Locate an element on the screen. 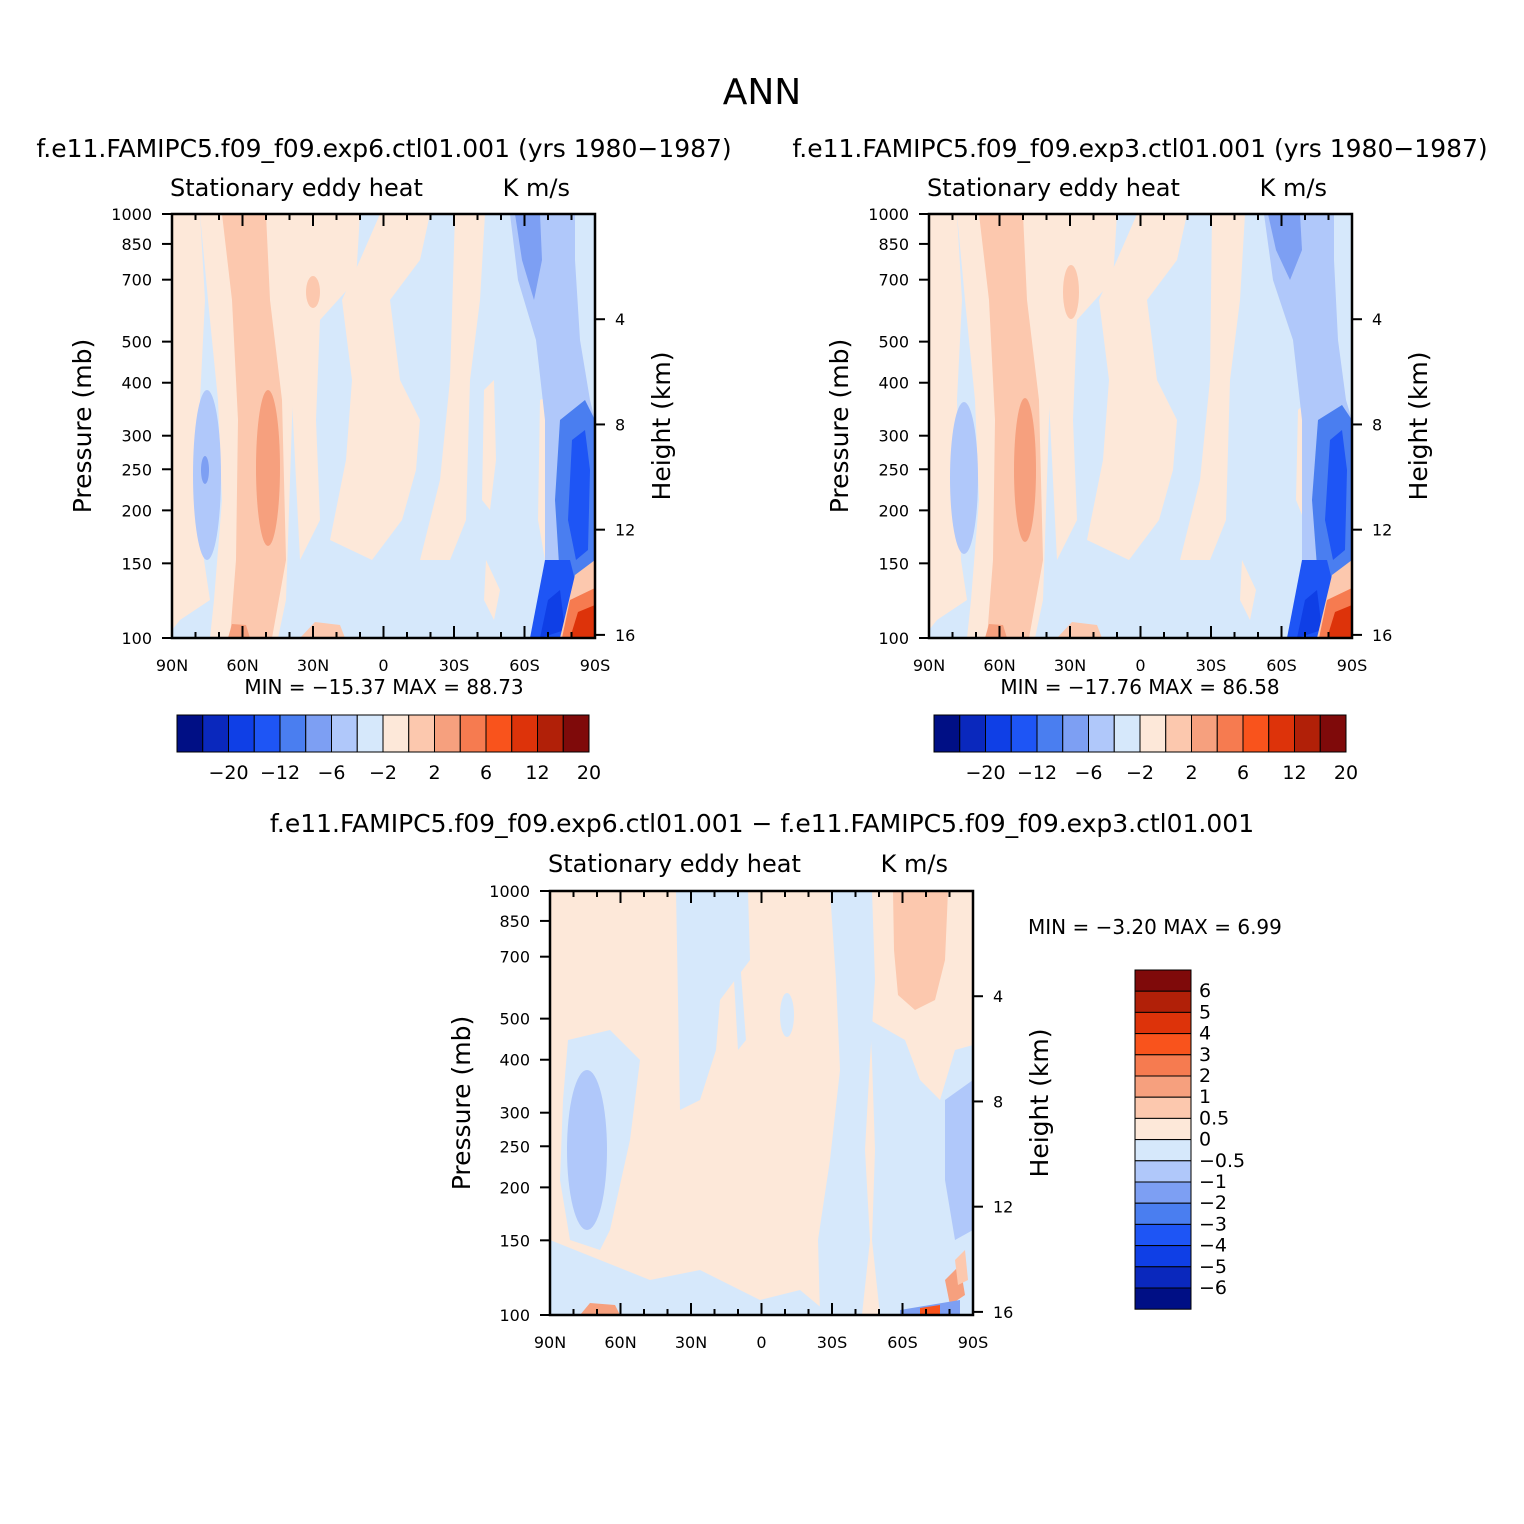 The width and height of the screenshot is (1524, 1524). colorbar-horizontal-exp6: −20 −12 −6 −2 2 6 12 20 is located at coordinates (388, 749).